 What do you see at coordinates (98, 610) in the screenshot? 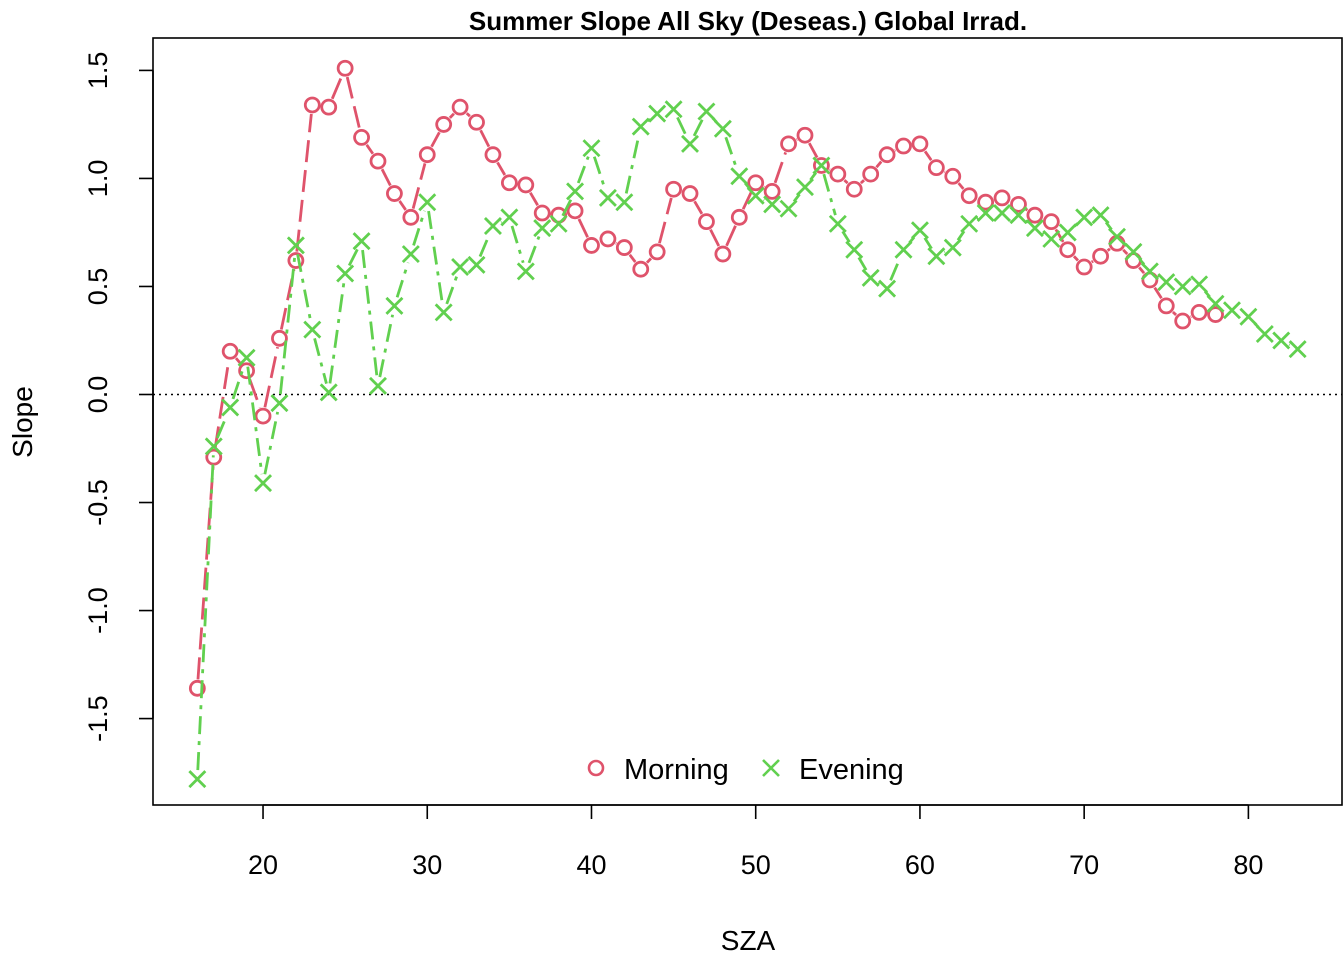
I see `y-tick-label: -1.0` at bounding box center [98, 610].